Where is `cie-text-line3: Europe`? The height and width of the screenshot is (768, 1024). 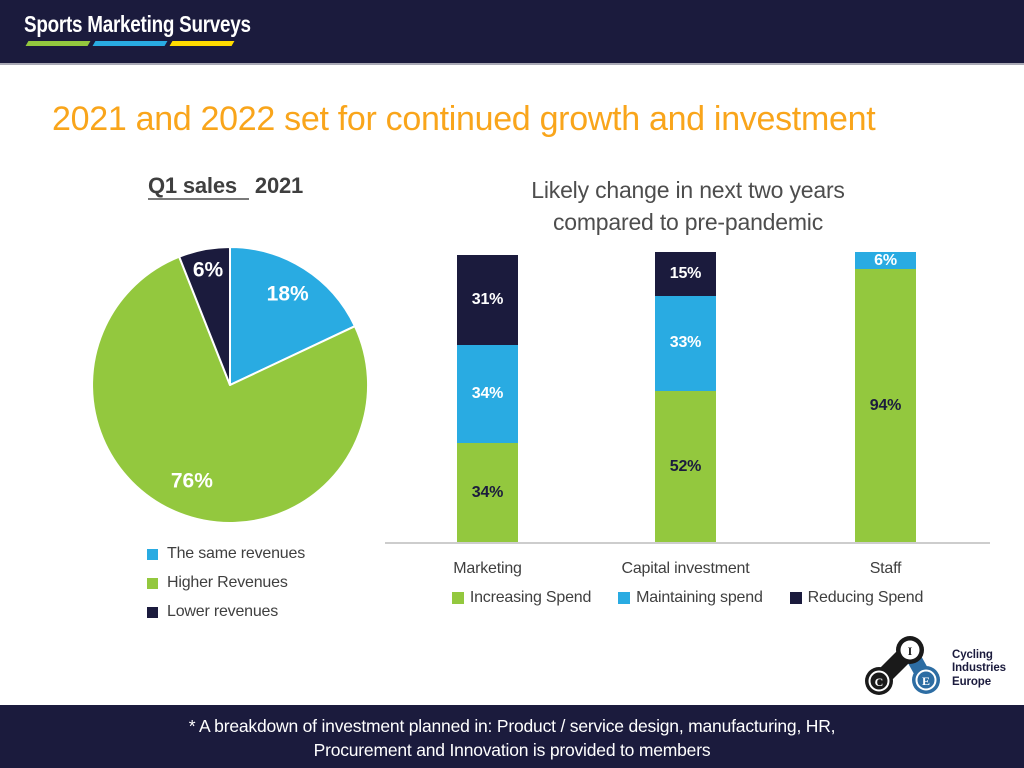 cie-text-line3: Europe is located at coordinates (972, 681).